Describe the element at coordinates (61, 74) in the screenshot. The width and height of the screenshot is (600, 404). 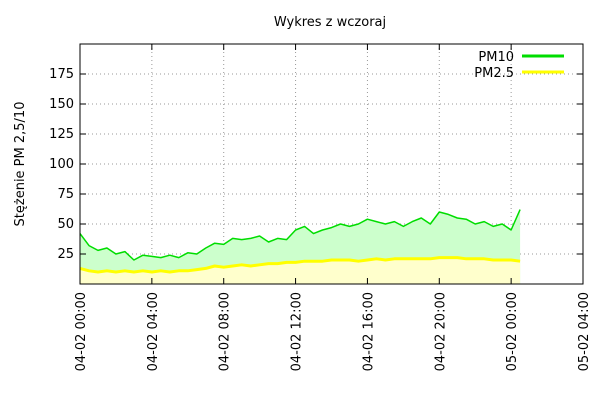
I see `y-tick-label: 175` at that location.